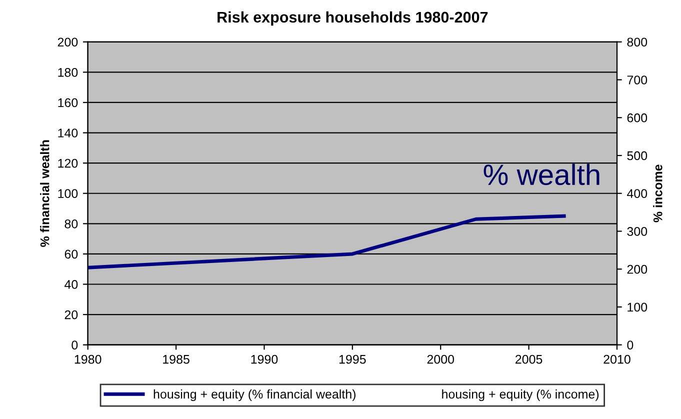 Image resolution: width=681 pixels, height=419 pixels. Describe the element at coordinates (255, 395) in the screenshot. I see `legend-label: housing + equity (% financial wealth)` at that location.